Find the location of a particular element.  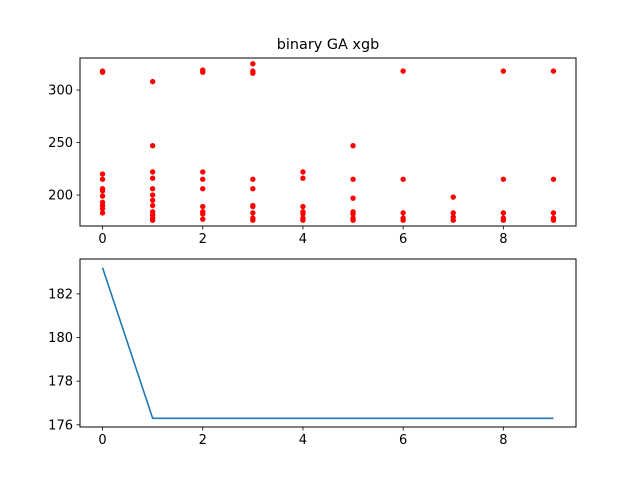

chart-title: binary GA xgb is located at coordinates (328, 45).